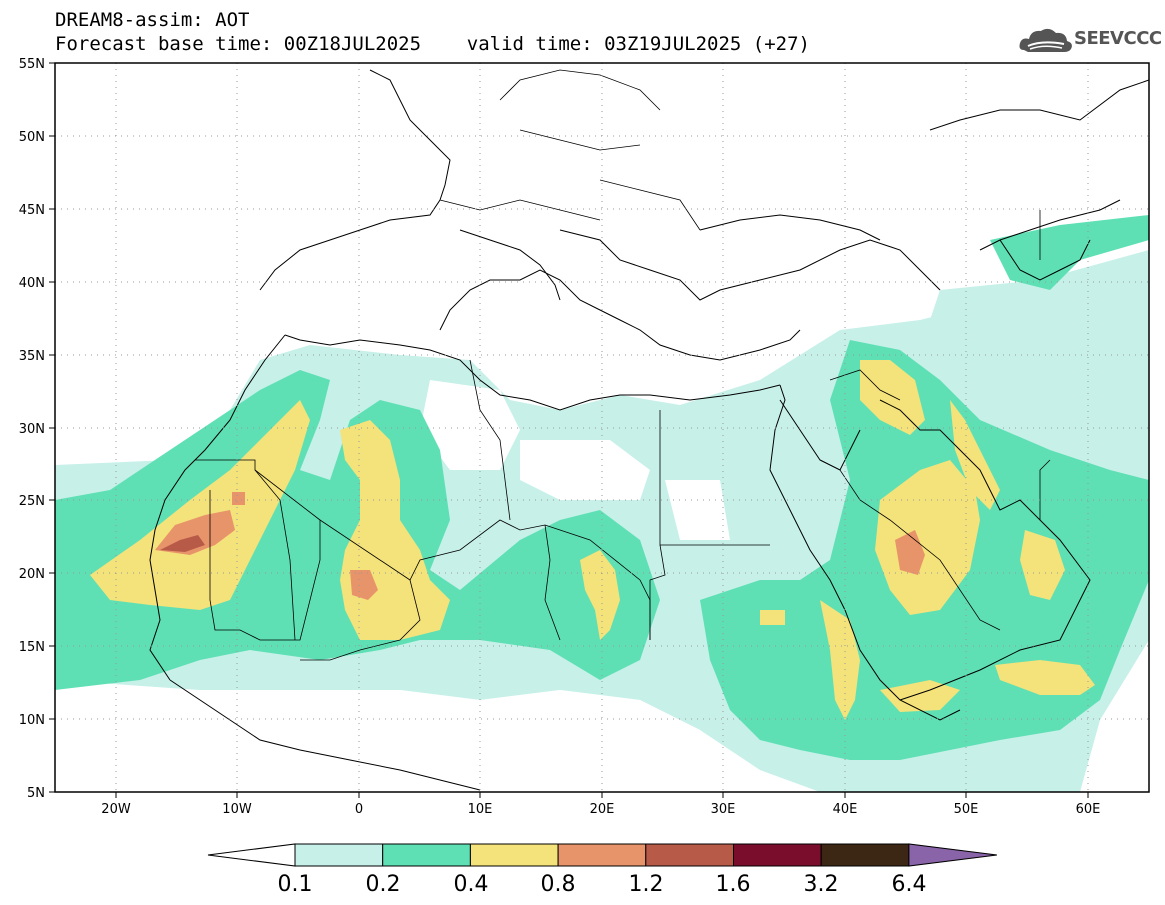 The height and width of the screenshot is (905, 1165). I want to click on colorbar-label: 1.2, so click(646, 884).